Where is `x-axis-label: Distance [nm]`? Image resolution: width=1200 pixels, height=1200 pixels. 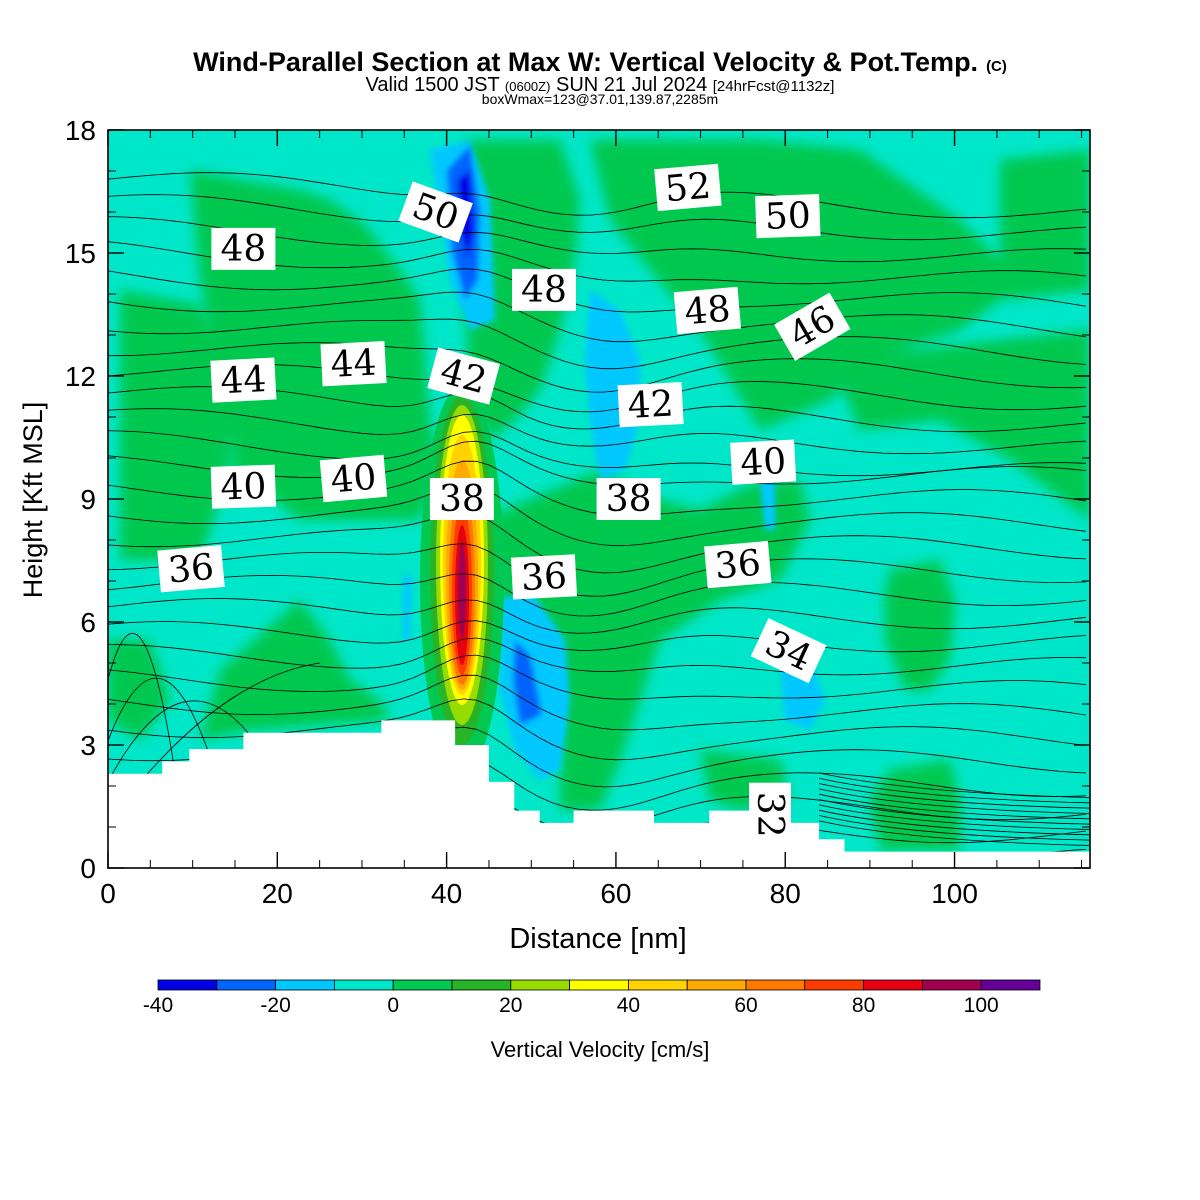 x-axis-label: Distance [nm] is located at coordinates (597, 939).